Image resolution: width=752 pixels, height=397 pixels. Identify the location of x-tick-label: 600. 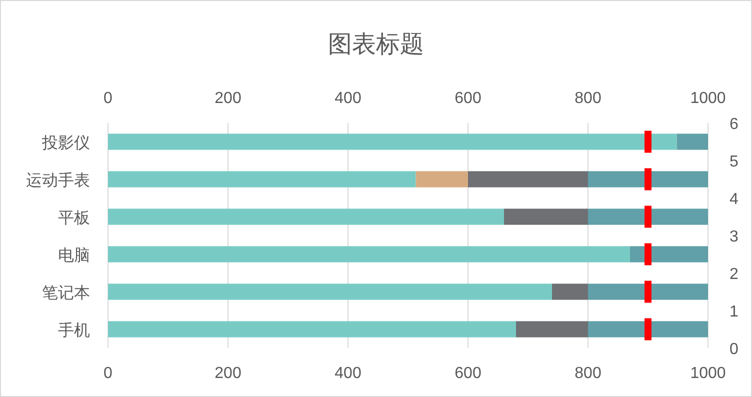
(468, 373).